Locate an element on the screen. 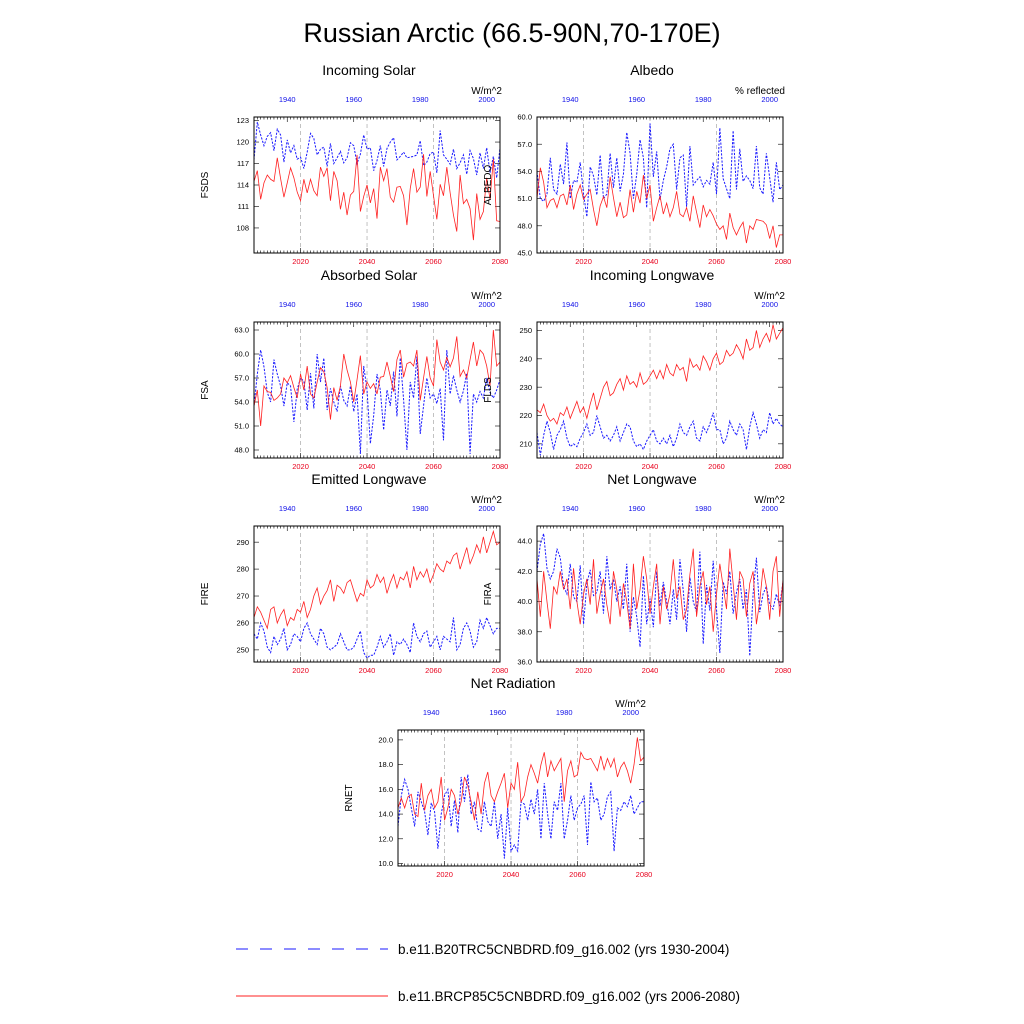  net-radiation-ytick-label: 20.0 is located at coordinates (385, 739).